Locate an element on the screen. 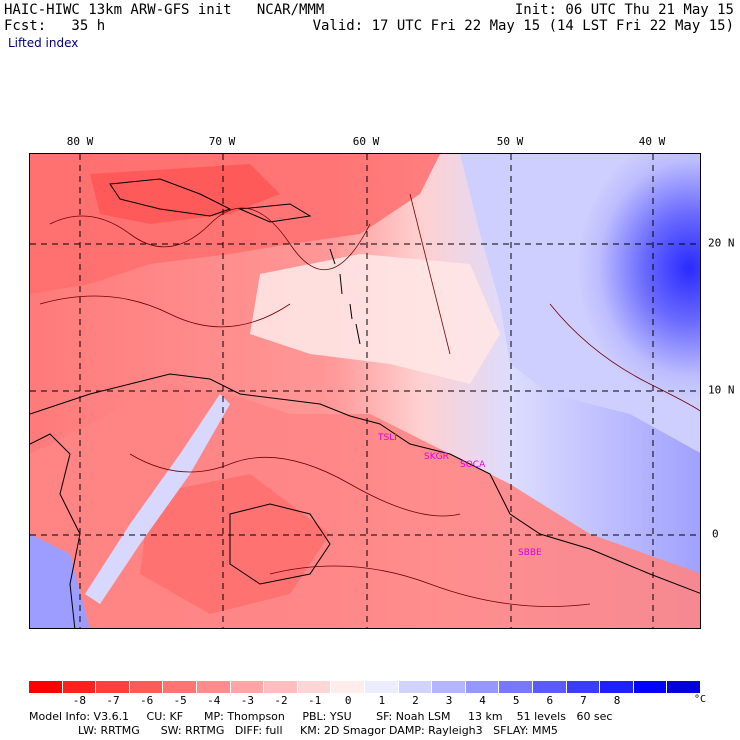 The height and width of the screenshot is (740, 740). colorbar-tick-label: -6 is located at coordinates (146, 700).